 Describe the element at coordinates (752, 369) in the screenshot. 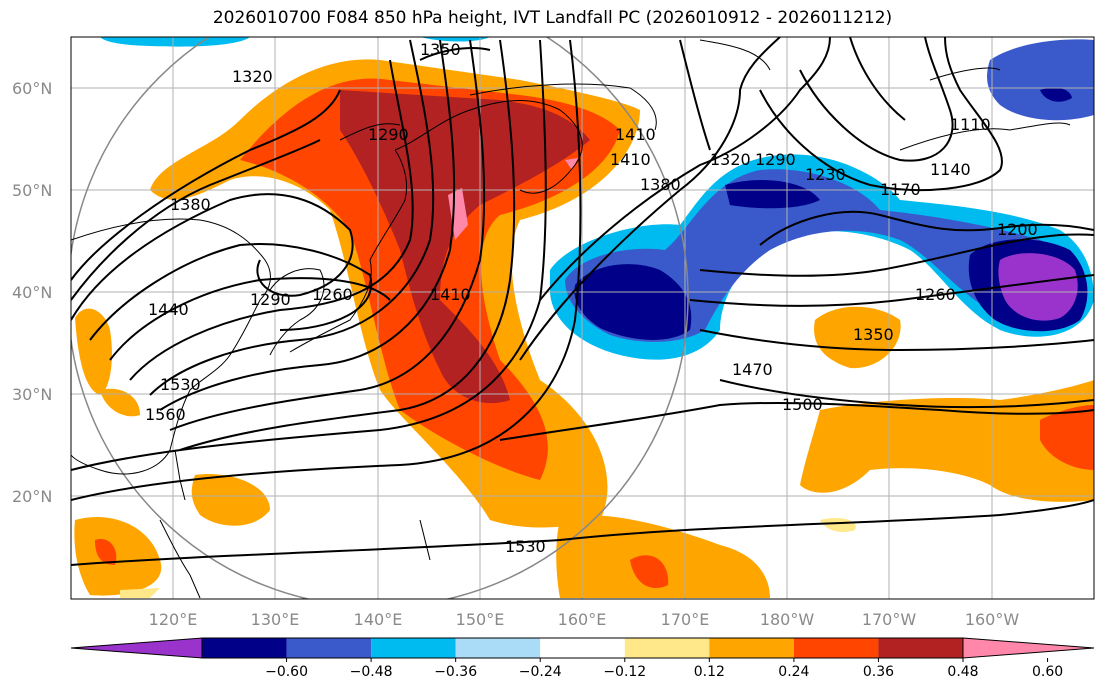

I see `contour-label: 1470` at that location.